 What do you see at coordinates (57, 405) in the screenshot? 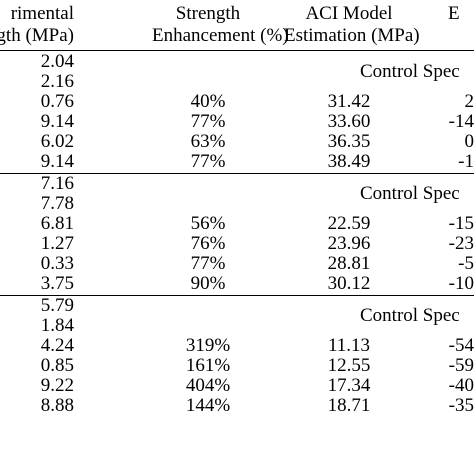
I see `cell-experimental: 8.88` at bounding box center [57, 405].